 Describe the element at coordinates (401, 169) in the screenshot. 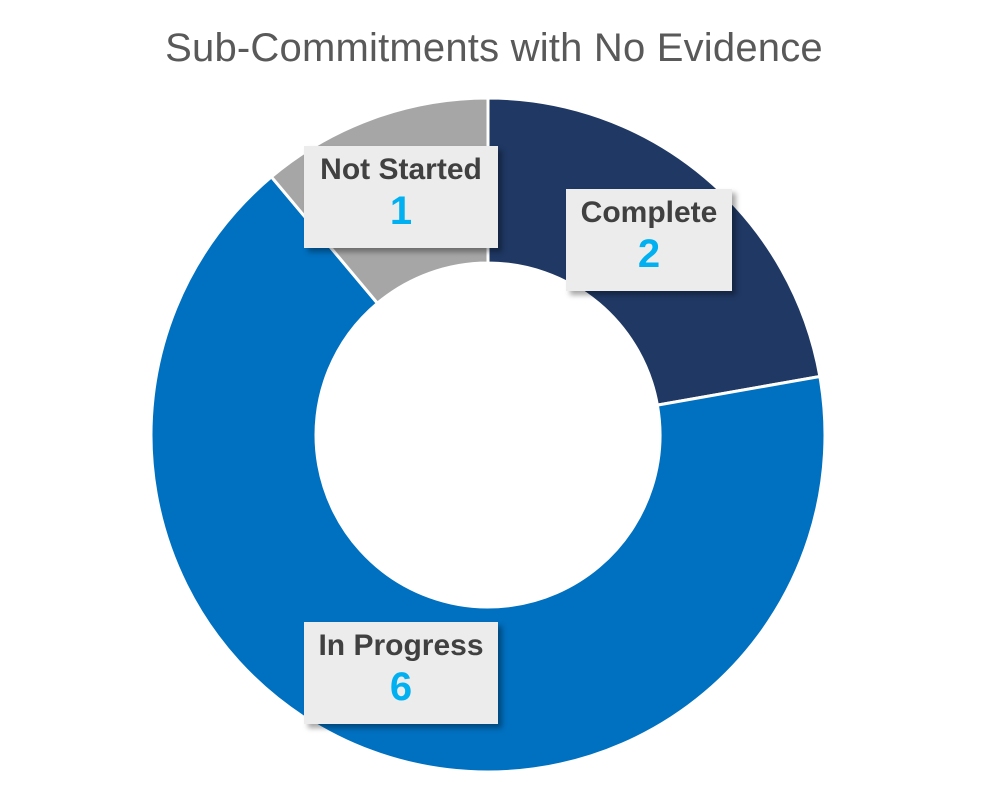

I see `data-label-name: Not Started` at that location.